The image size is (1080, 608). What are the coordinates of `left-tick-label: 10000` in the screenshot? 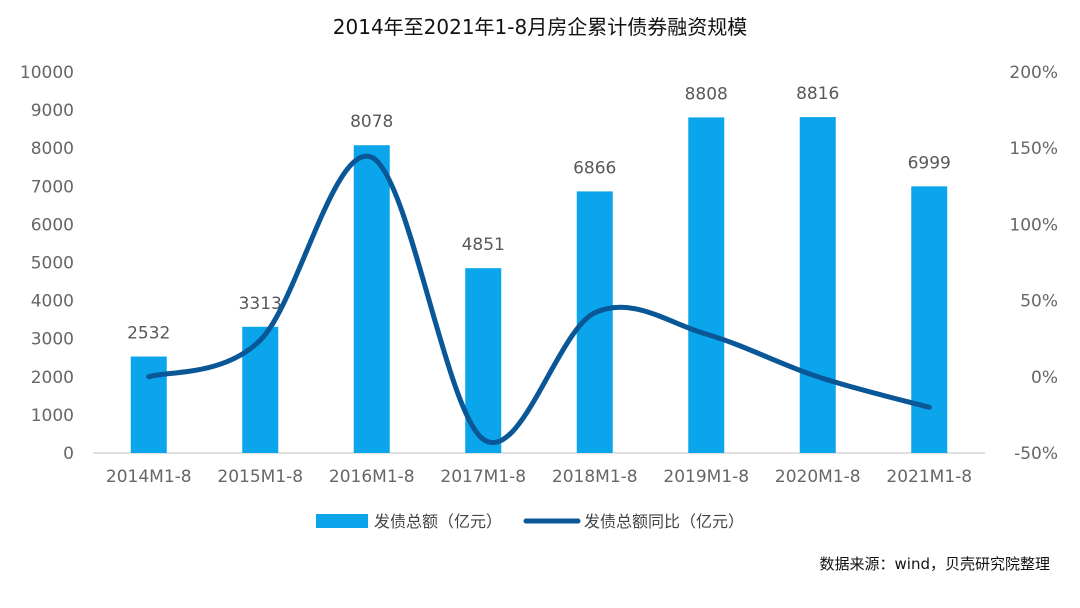 It's located at (47, 73).